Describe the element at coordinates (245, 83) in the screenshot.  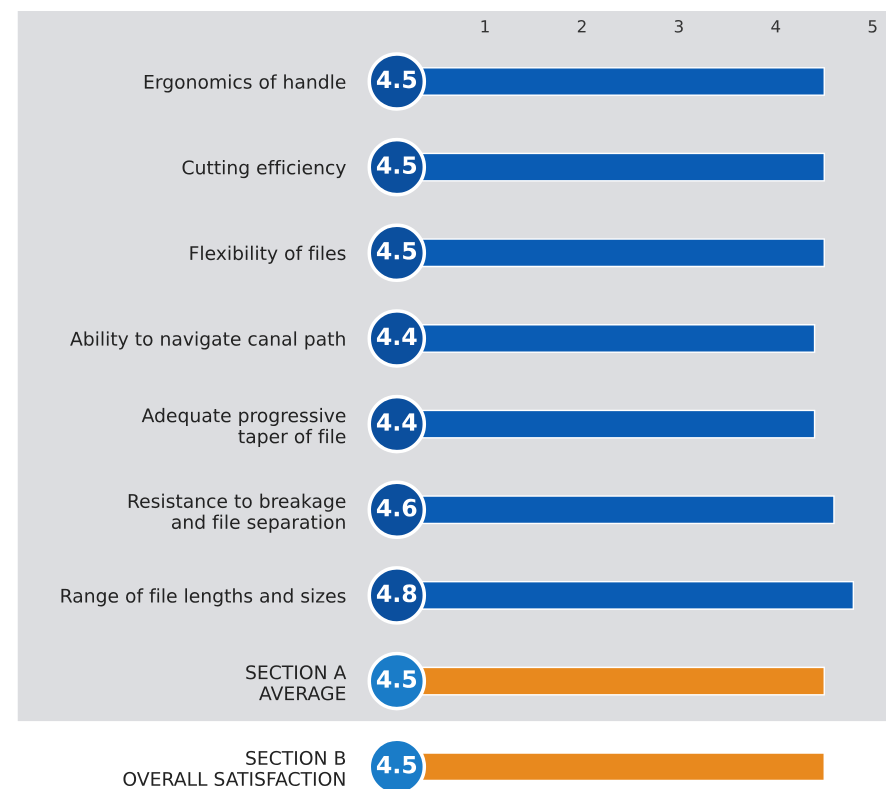
I see `y-tick-label: Ergonomics of handle` at that location.